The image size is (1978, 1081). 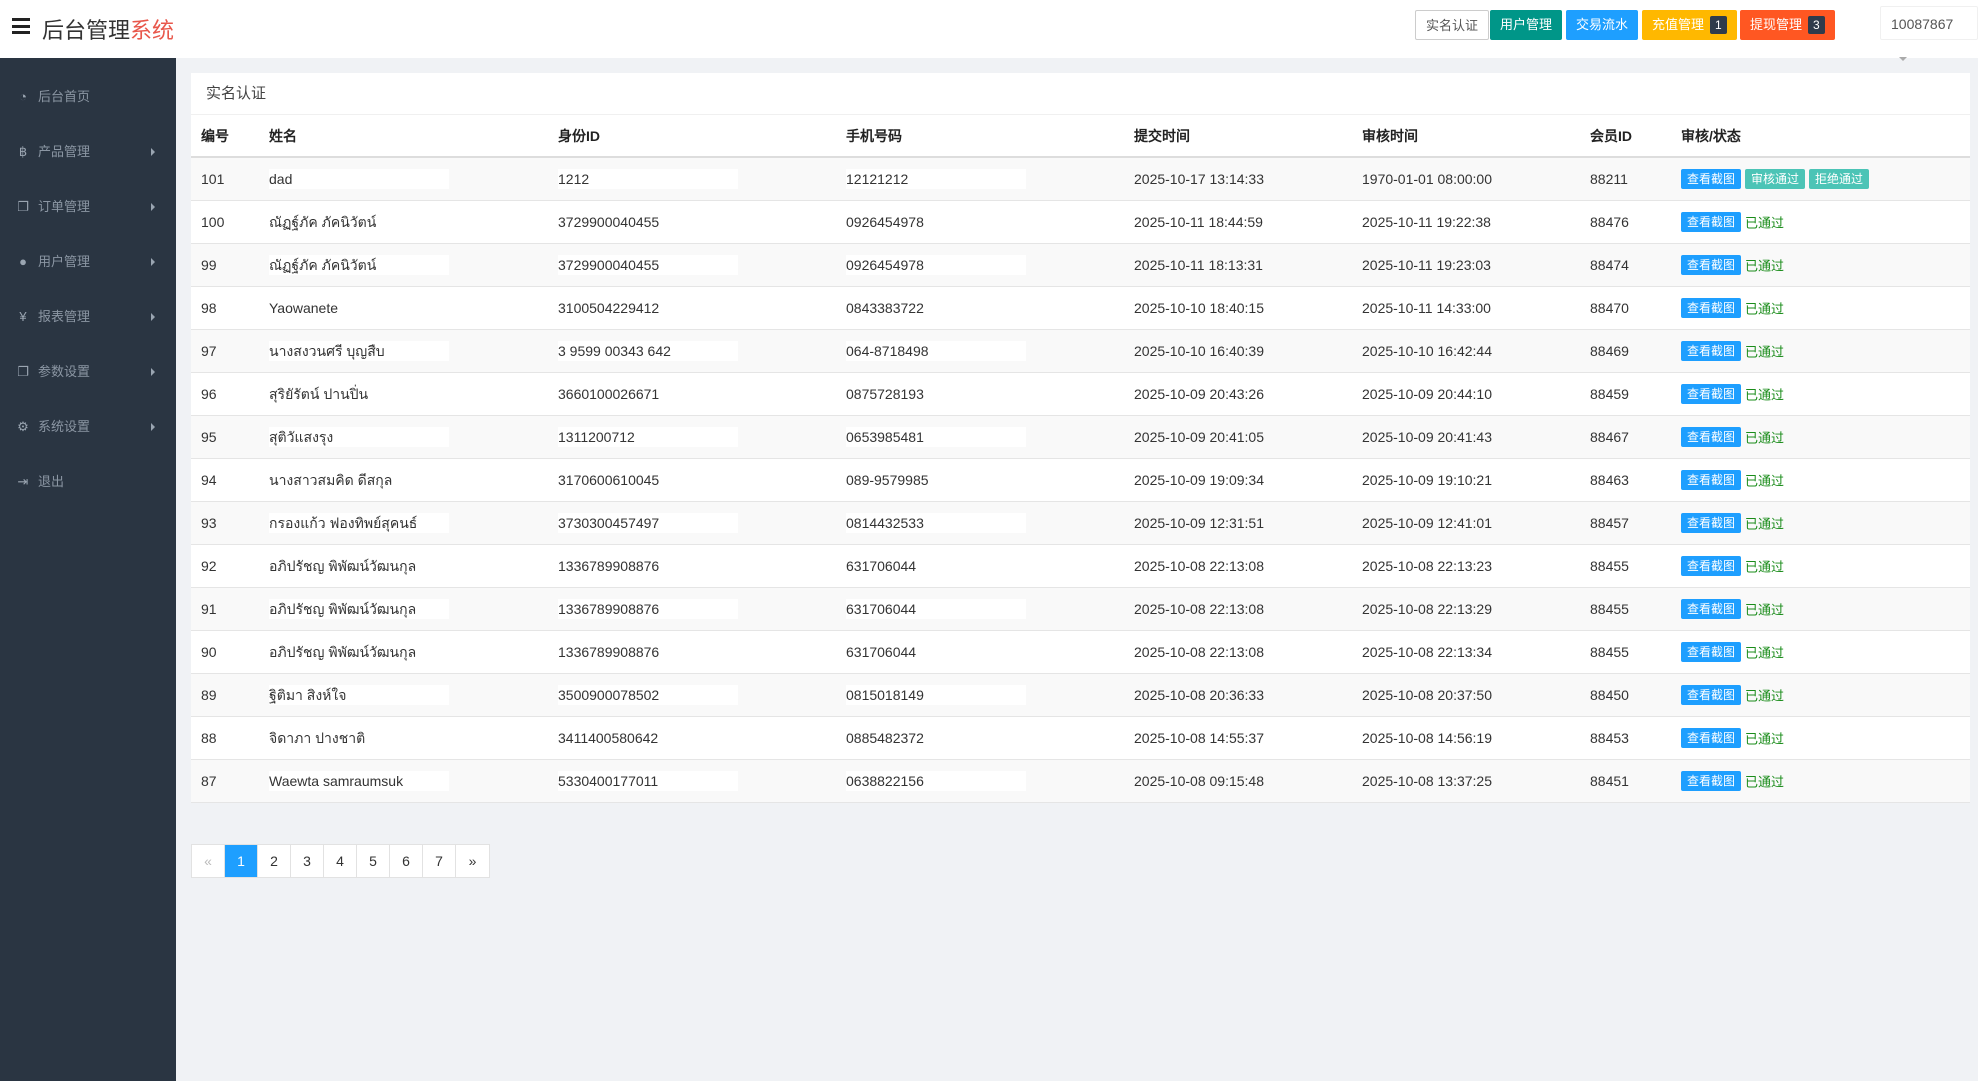 I want to click on page-3-button: 3, so click(x=307, y=861).